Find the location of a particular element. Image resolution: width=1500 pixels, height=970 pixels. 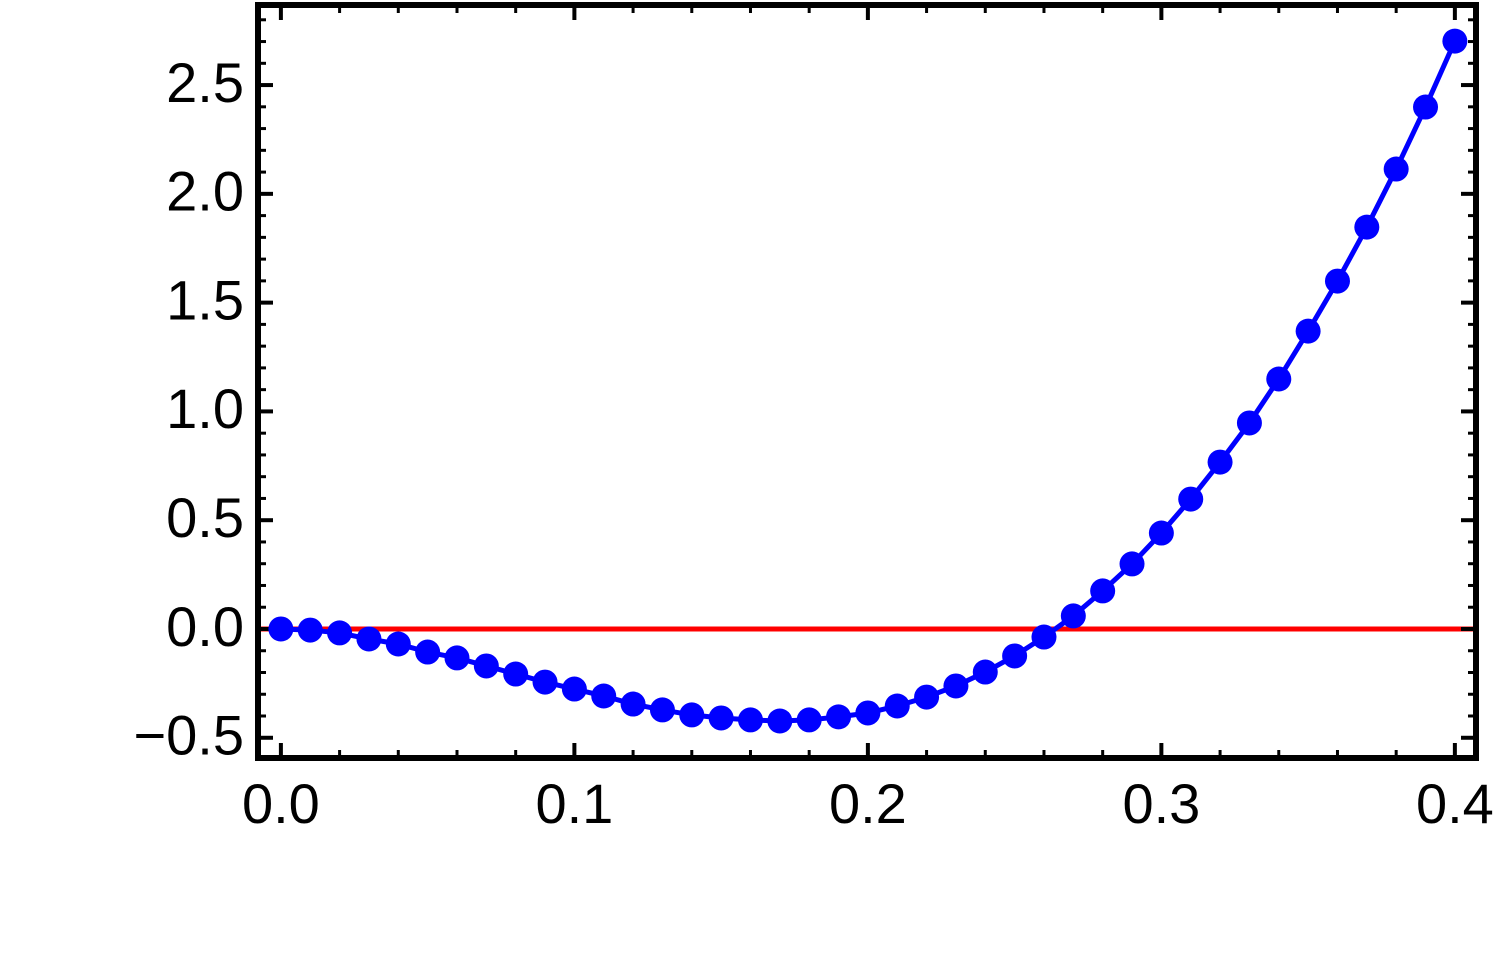

x-tick-label: 0.4 is located at coordinates (1455, 803).